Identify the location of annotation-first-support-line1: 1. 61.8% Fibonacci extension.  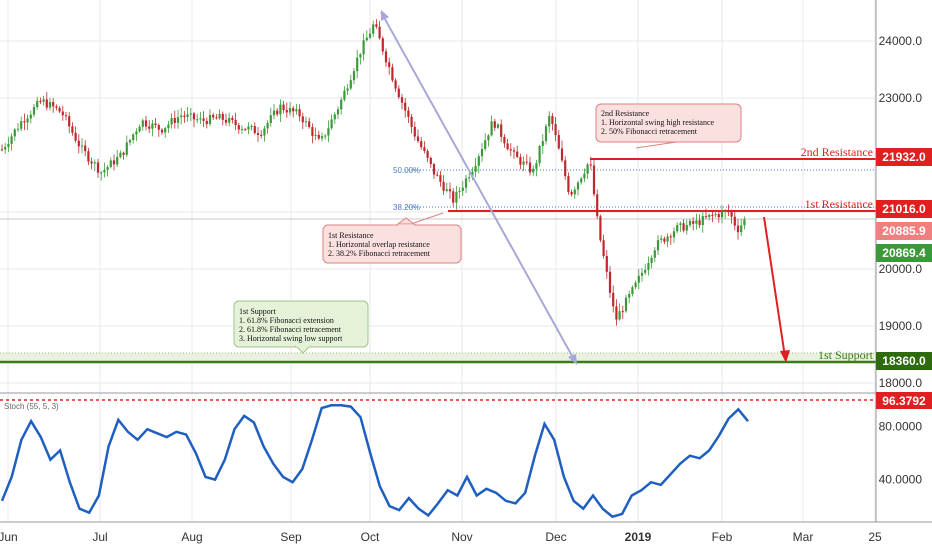
(286, 320).